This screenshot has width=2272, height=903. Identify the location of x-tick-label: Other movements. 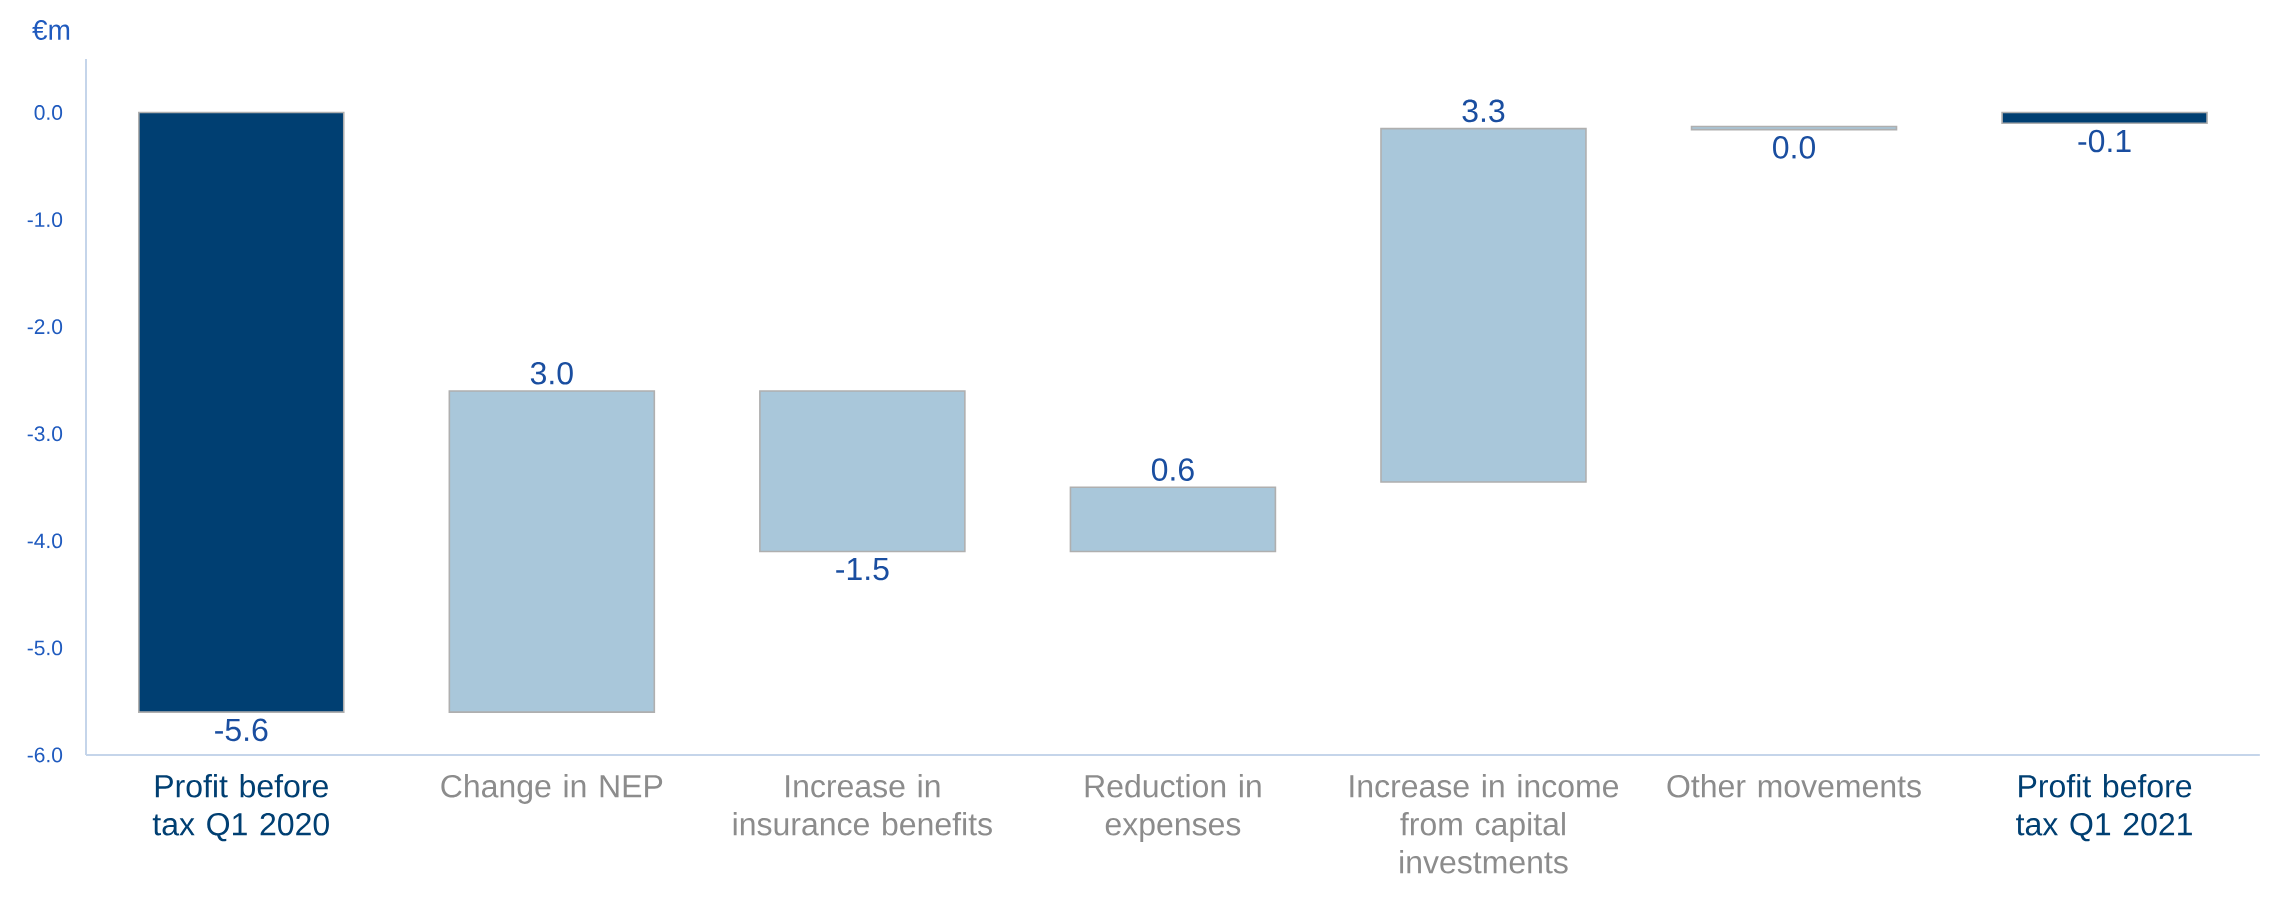
(1794, 786).